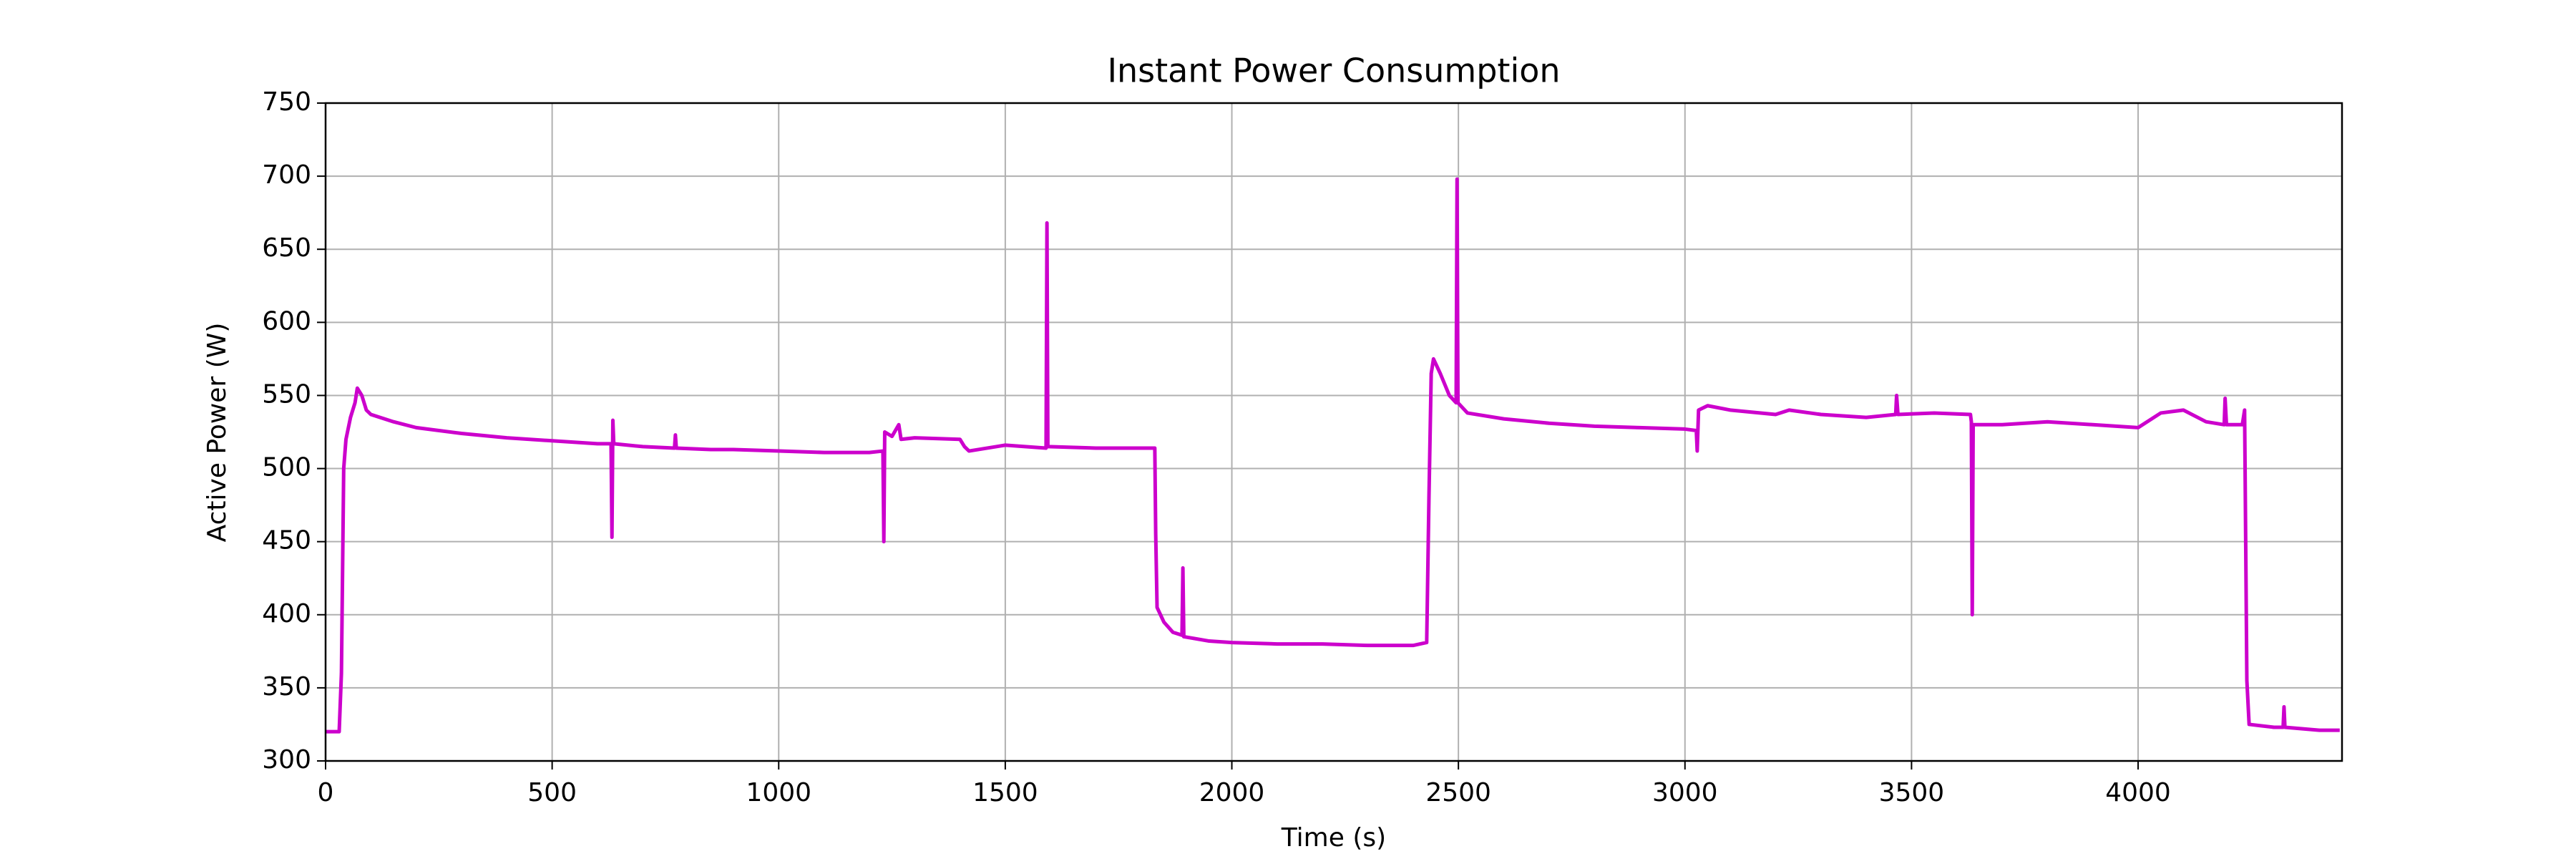  I want to click on x-tick-label: 1500, so click(1005, 792).